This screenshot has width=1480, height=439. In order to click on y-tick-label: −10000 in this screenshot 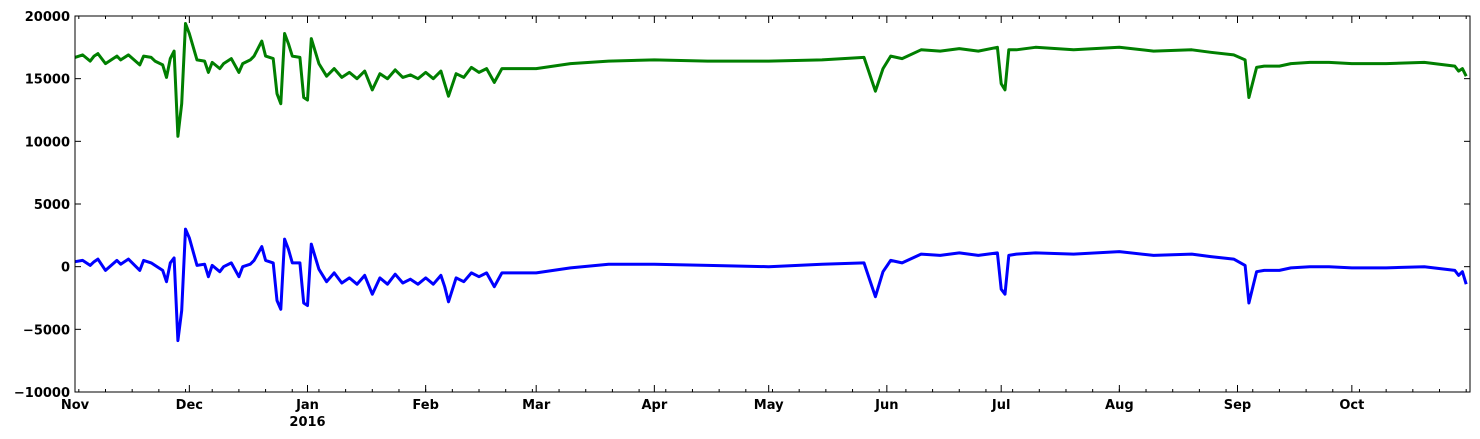, I will do `click(42, 393)`.